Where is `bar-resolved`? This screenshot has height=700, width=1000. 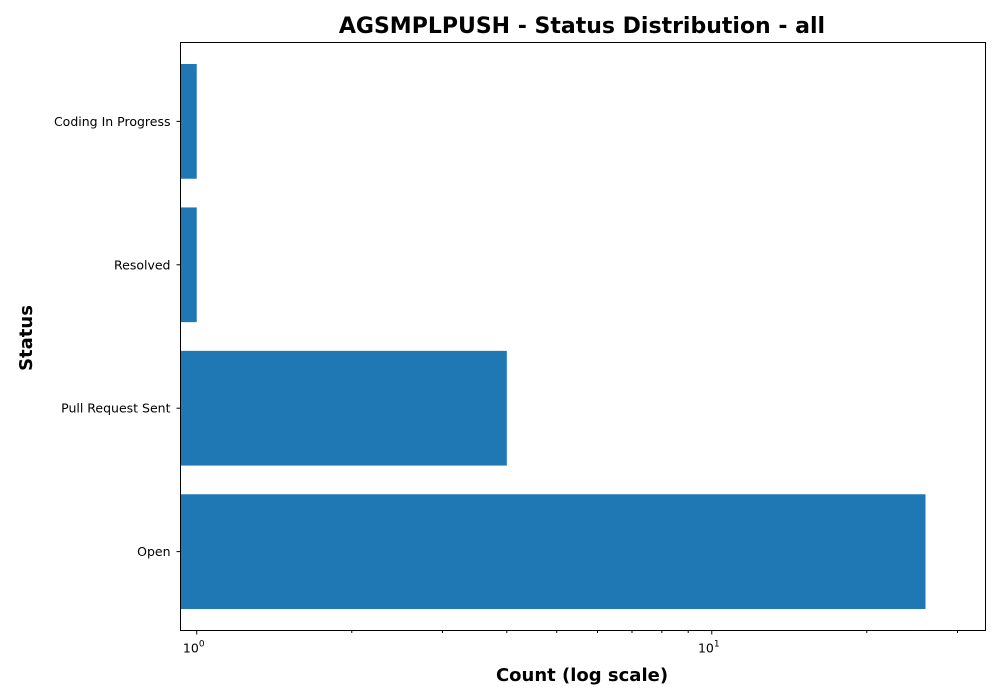
bar-resolved is located at coordinates (188, 265).